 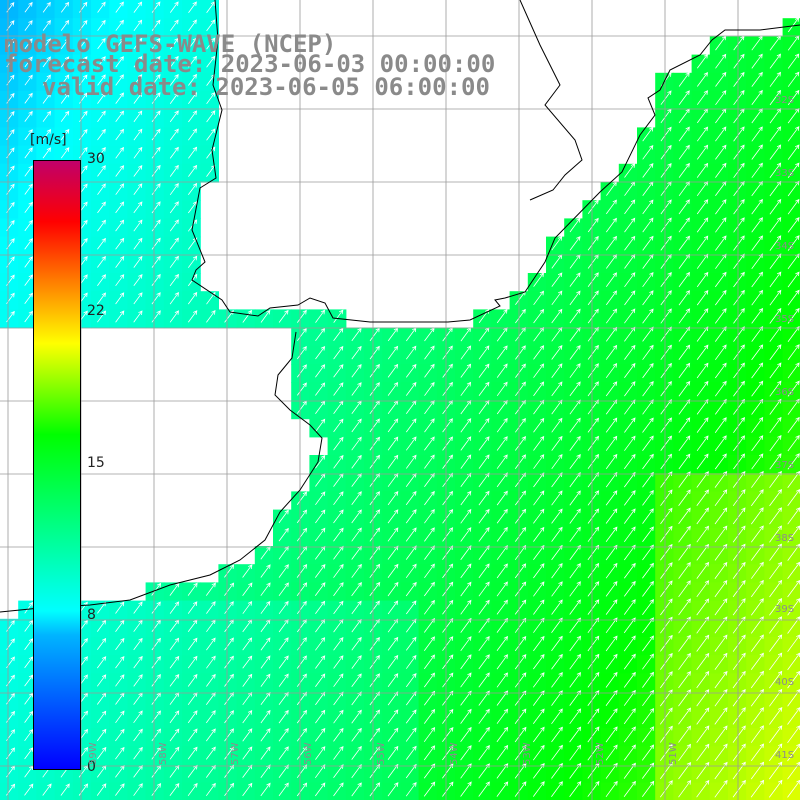 What do you see at coordinates (785, 246) in the screenshot?
I see `lat-label: 34S` at bounding box center [785, 246].